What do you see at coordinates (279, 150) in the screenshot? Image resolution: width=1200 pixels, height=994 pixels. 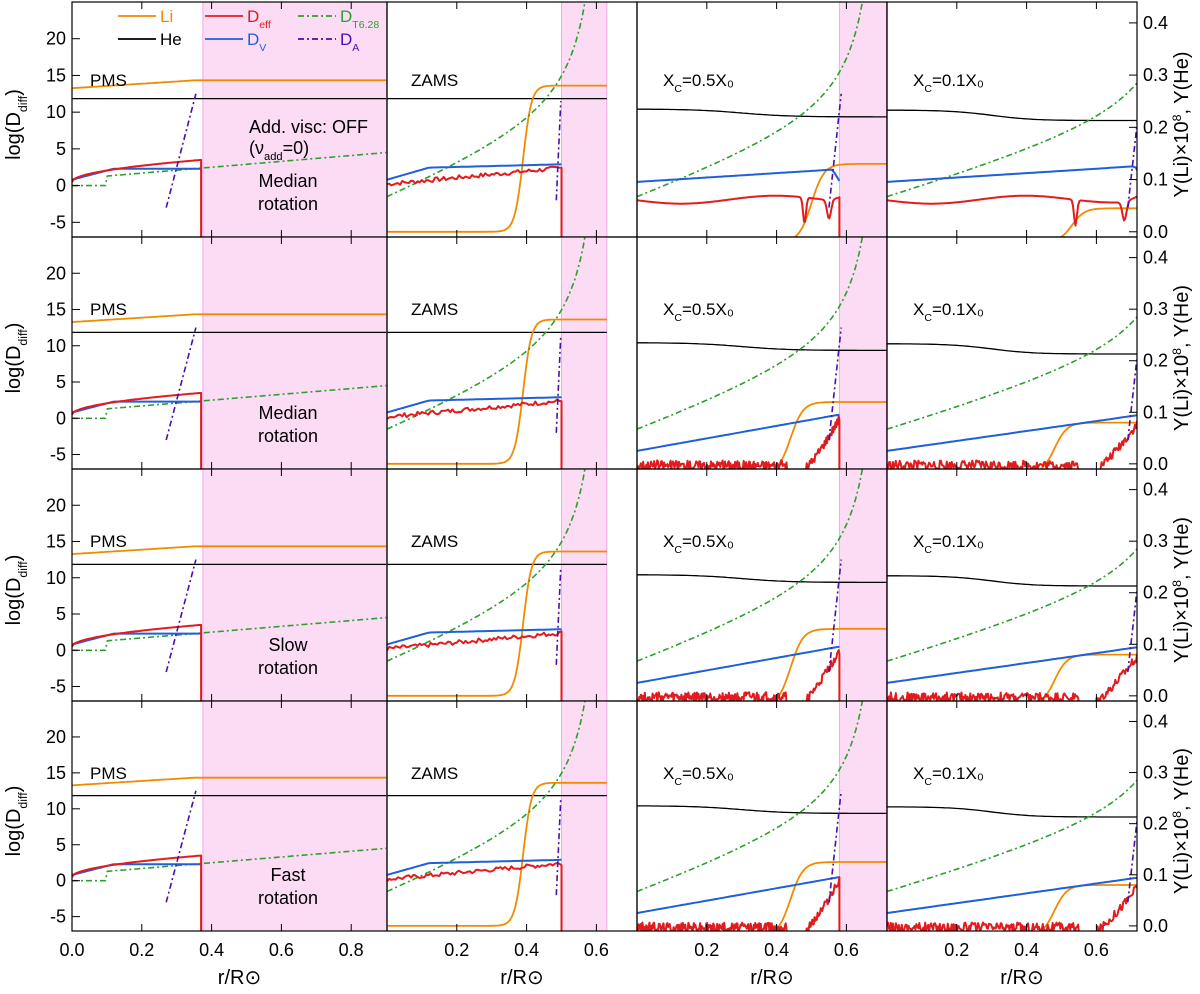 I see `visc-note: (νadd=0)` at bounding box center [279, 150].